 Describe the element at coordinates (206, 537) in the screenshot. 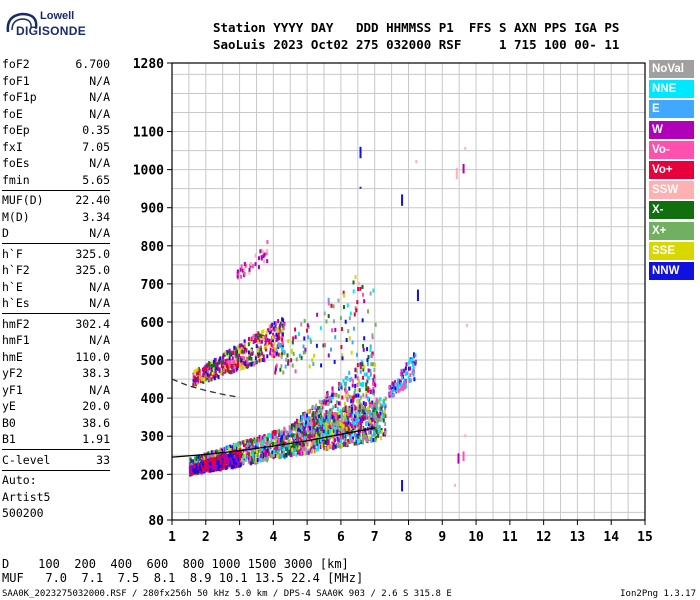

I see `x-tick-label: 2` at that location.